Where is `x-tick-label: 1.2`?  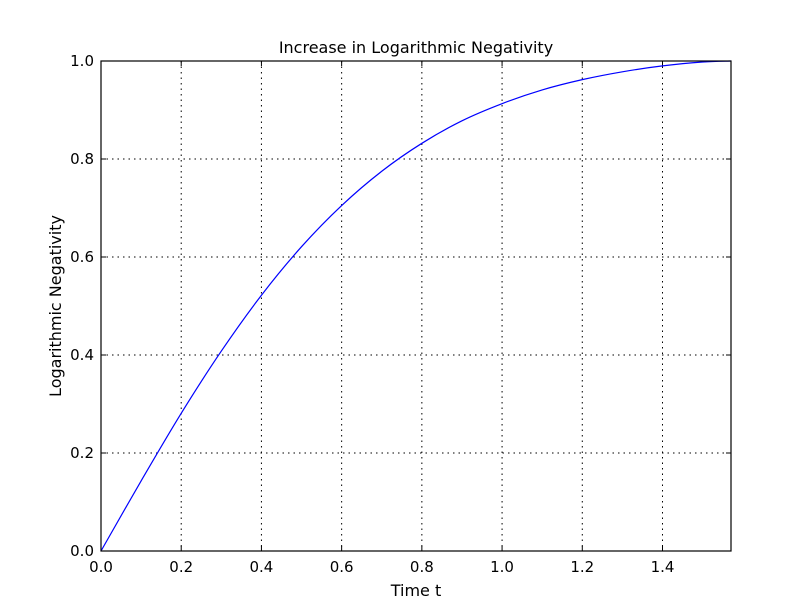 x-tick-label: 1.2 is located at coordinates (582, 567).